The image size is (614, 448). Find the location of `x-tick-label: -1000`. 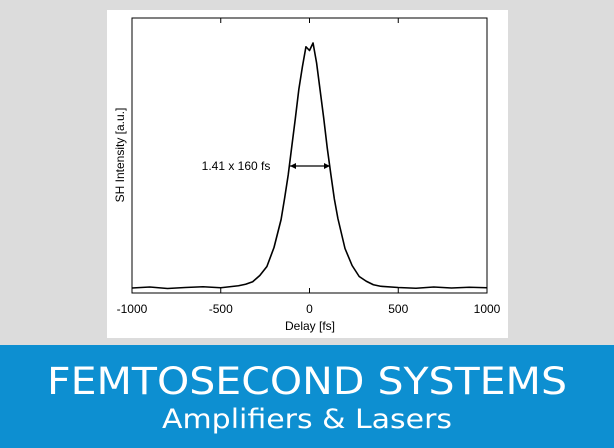

x-tick-label: -1000 is located at coordinates (132, 309).